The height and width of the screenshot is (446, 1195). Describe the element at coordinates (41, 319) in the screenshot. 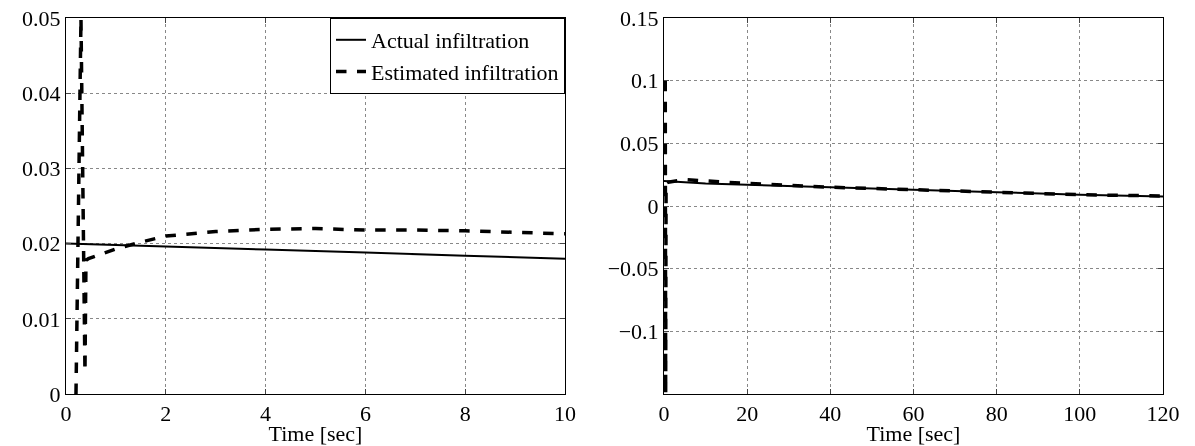

I see `y-tick-label: 0.01` at that location.